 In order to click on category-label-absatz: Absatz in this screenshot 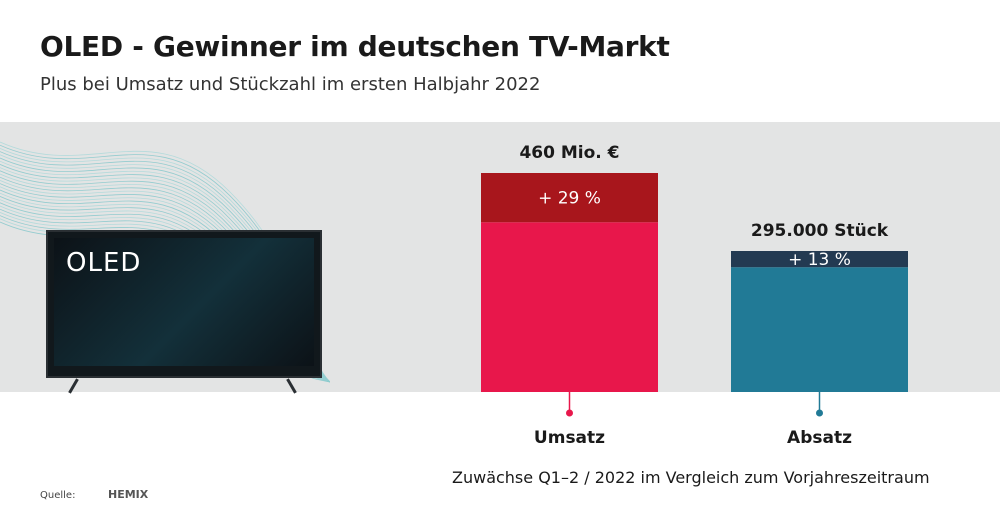, I will do `click(819, 438)`.